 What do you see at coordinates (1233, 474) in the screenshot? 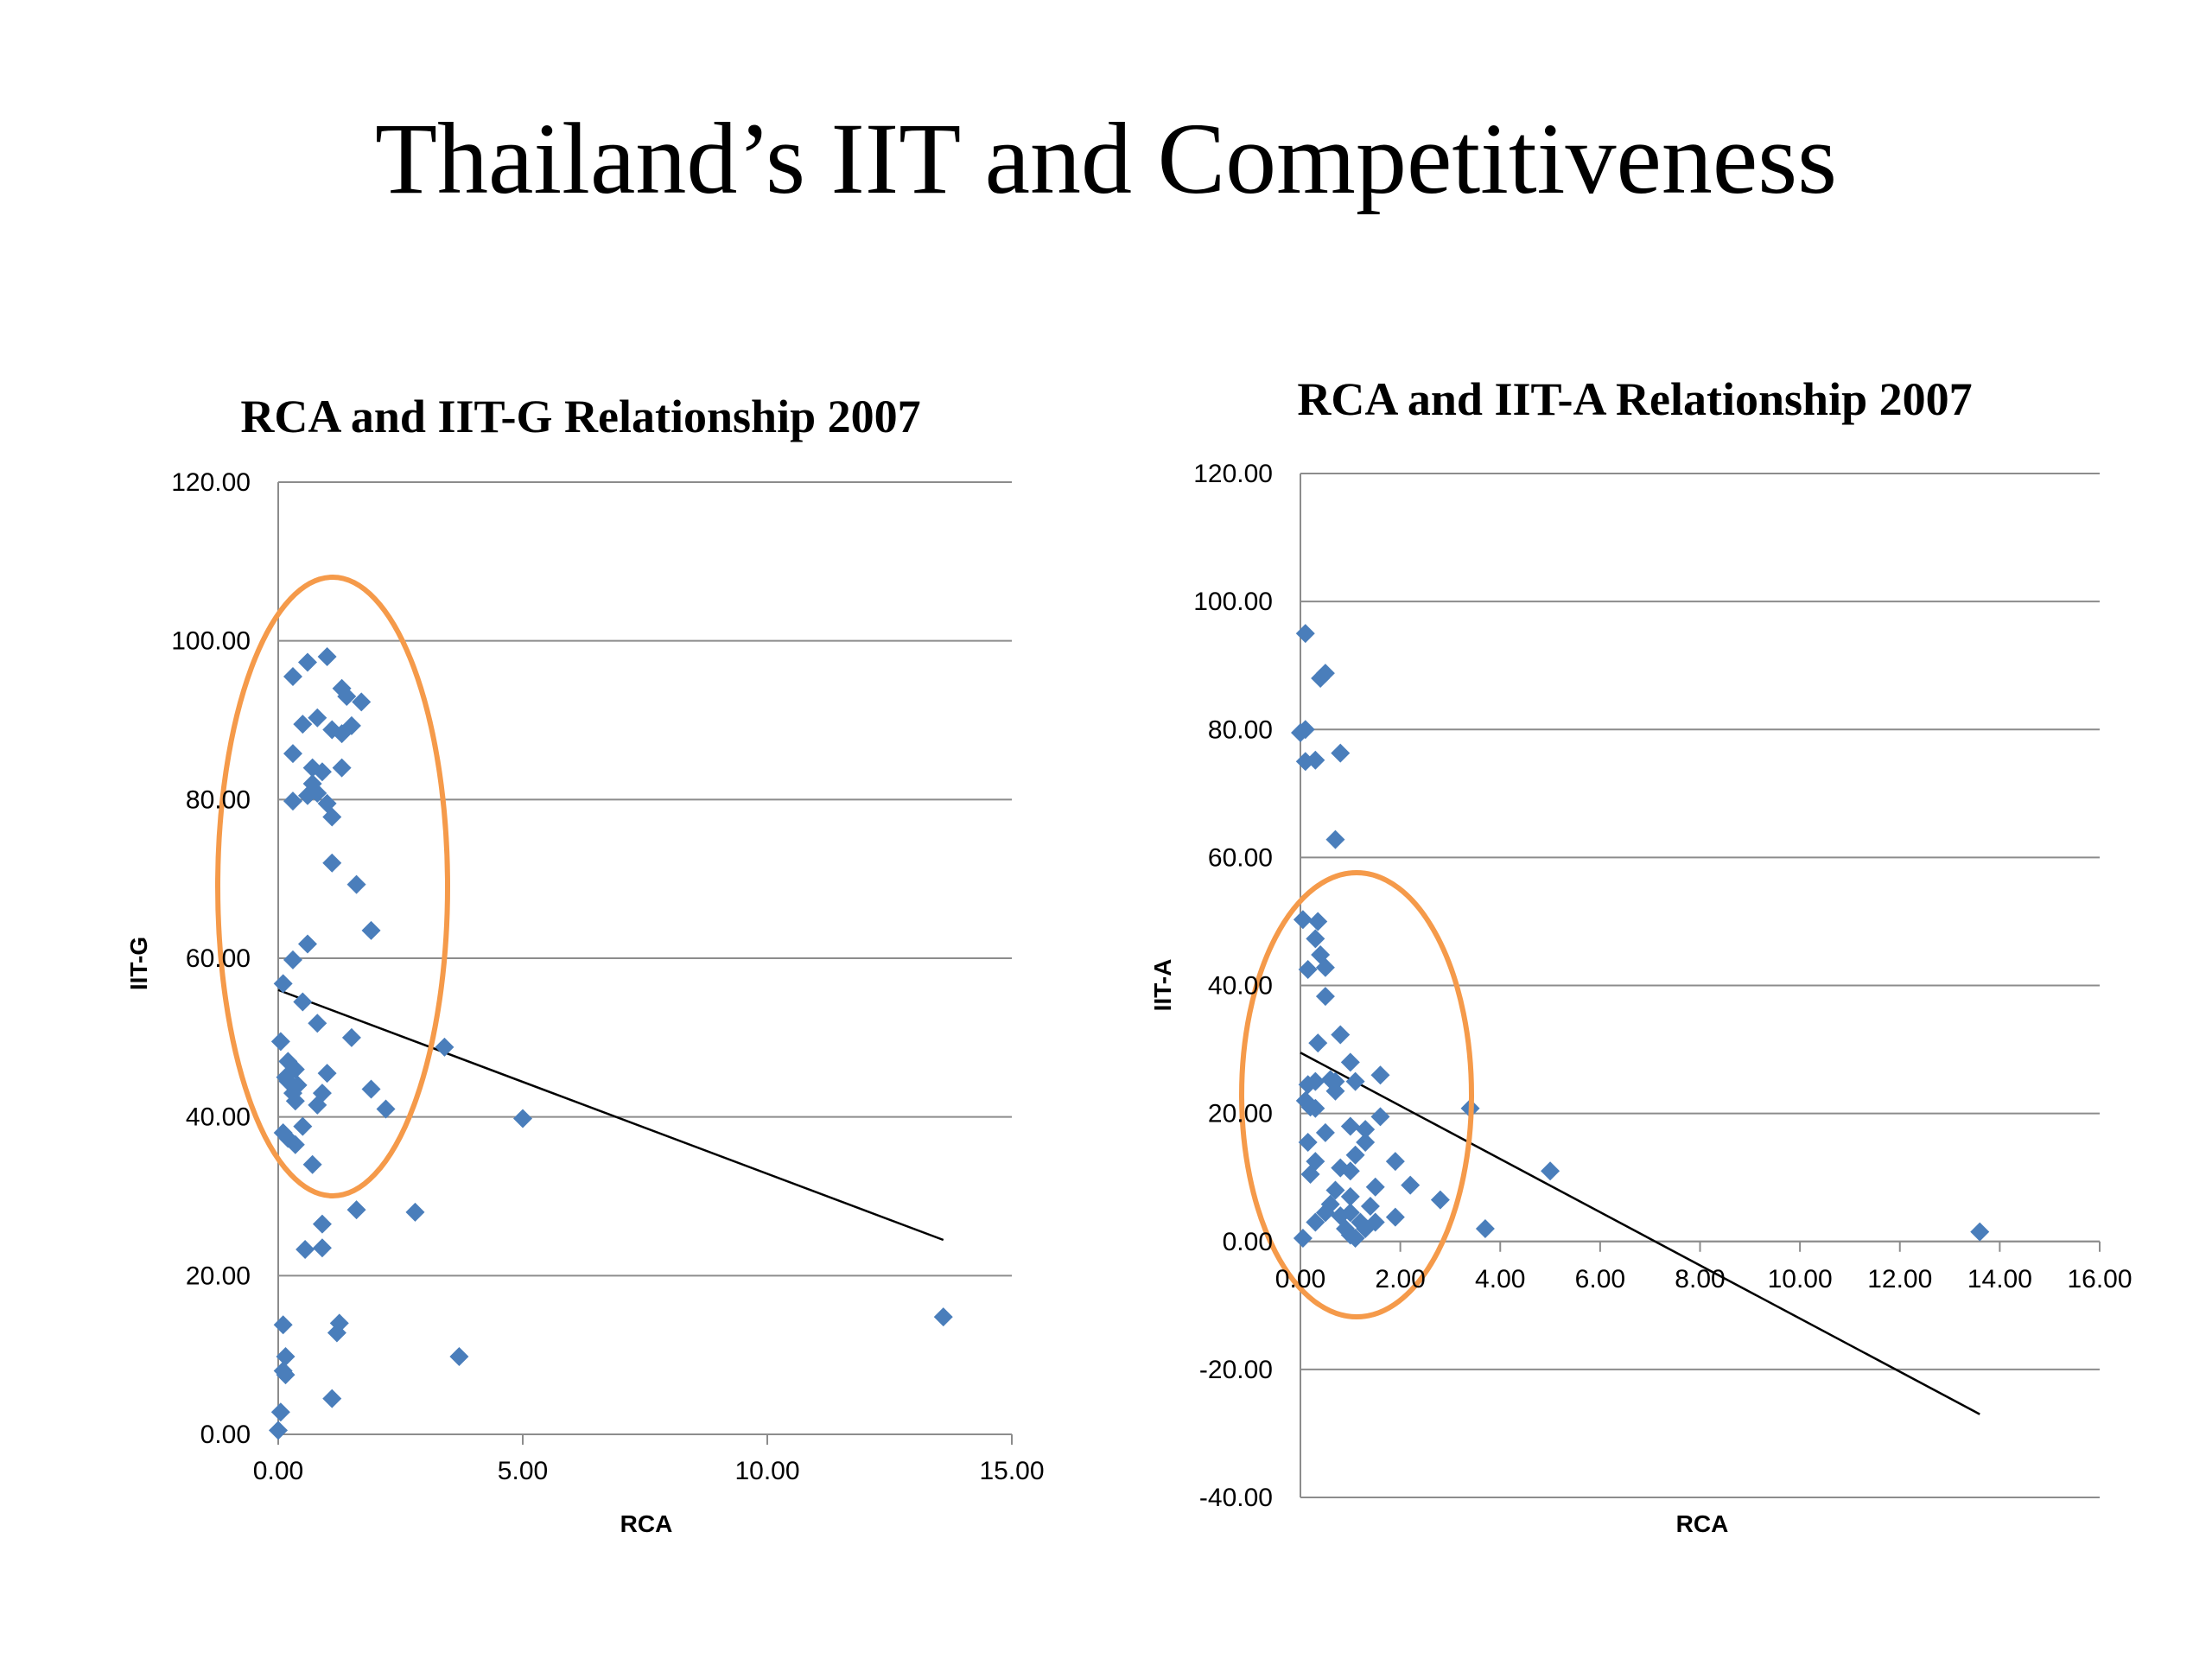
I see `y-tick-label: 120.00` at bounding box center [1233, 474].